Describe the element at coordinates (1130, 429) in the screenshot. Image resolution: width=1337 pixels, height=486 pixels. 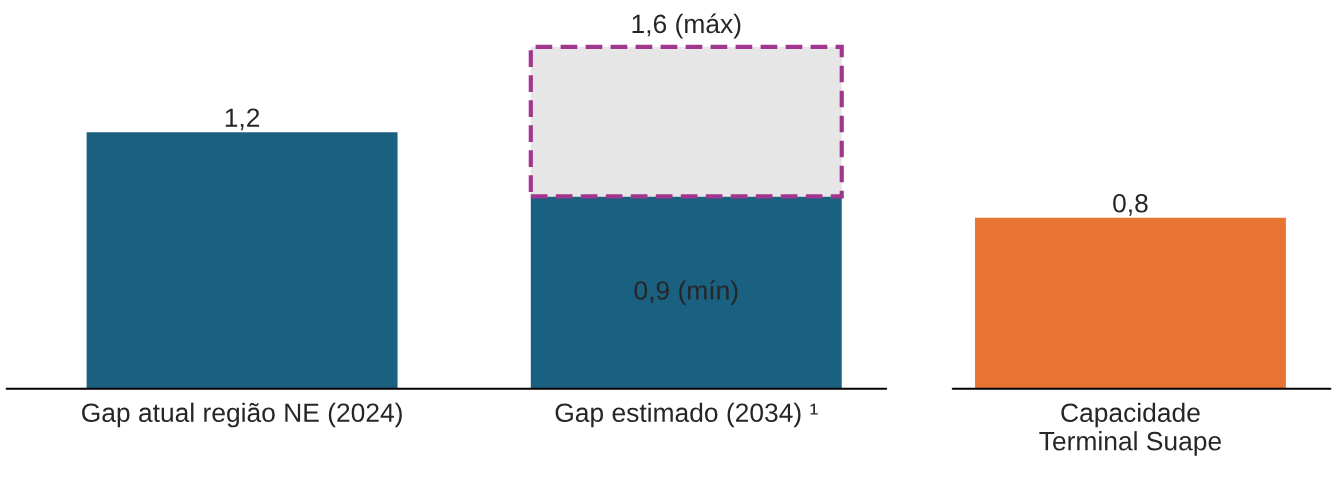
I see `x-tick-label: Capacidade Terminal Suape` at that location.